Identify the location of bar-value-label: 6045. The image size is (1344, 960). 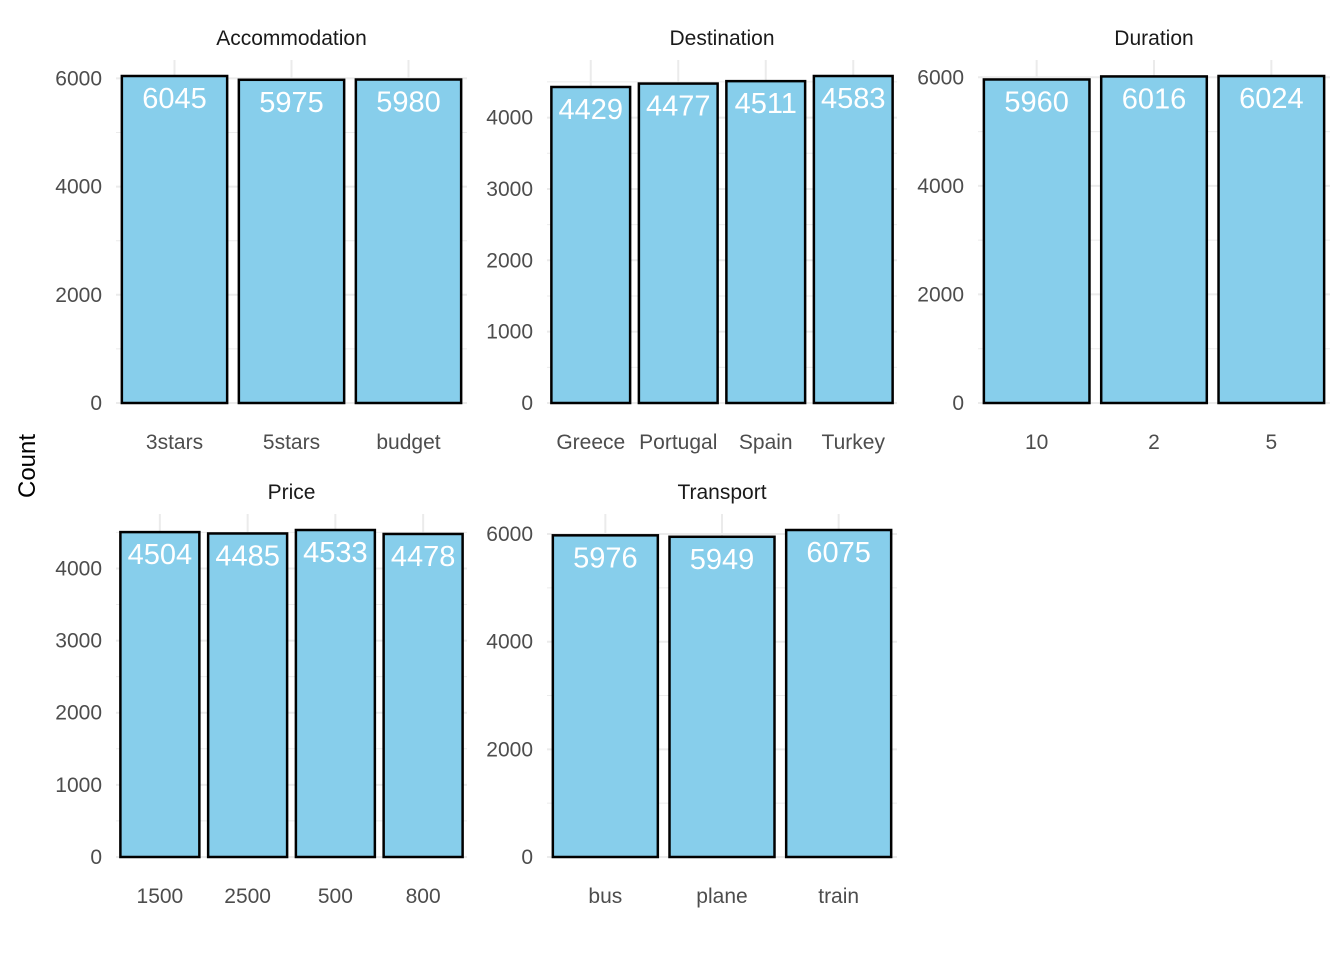
(174, 99).